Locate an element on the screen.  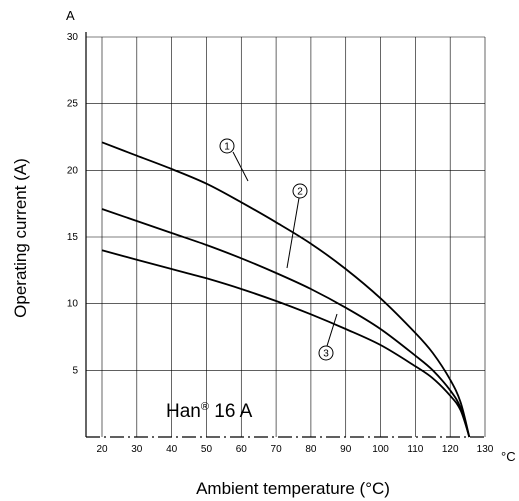
annotation-sup: ® is located at coordinates (205, 407).